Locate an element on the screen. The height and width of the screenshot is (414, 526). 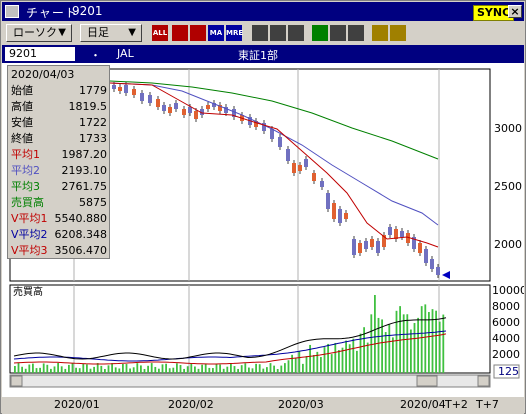
close-button: × is located at coordinates (515, 11).